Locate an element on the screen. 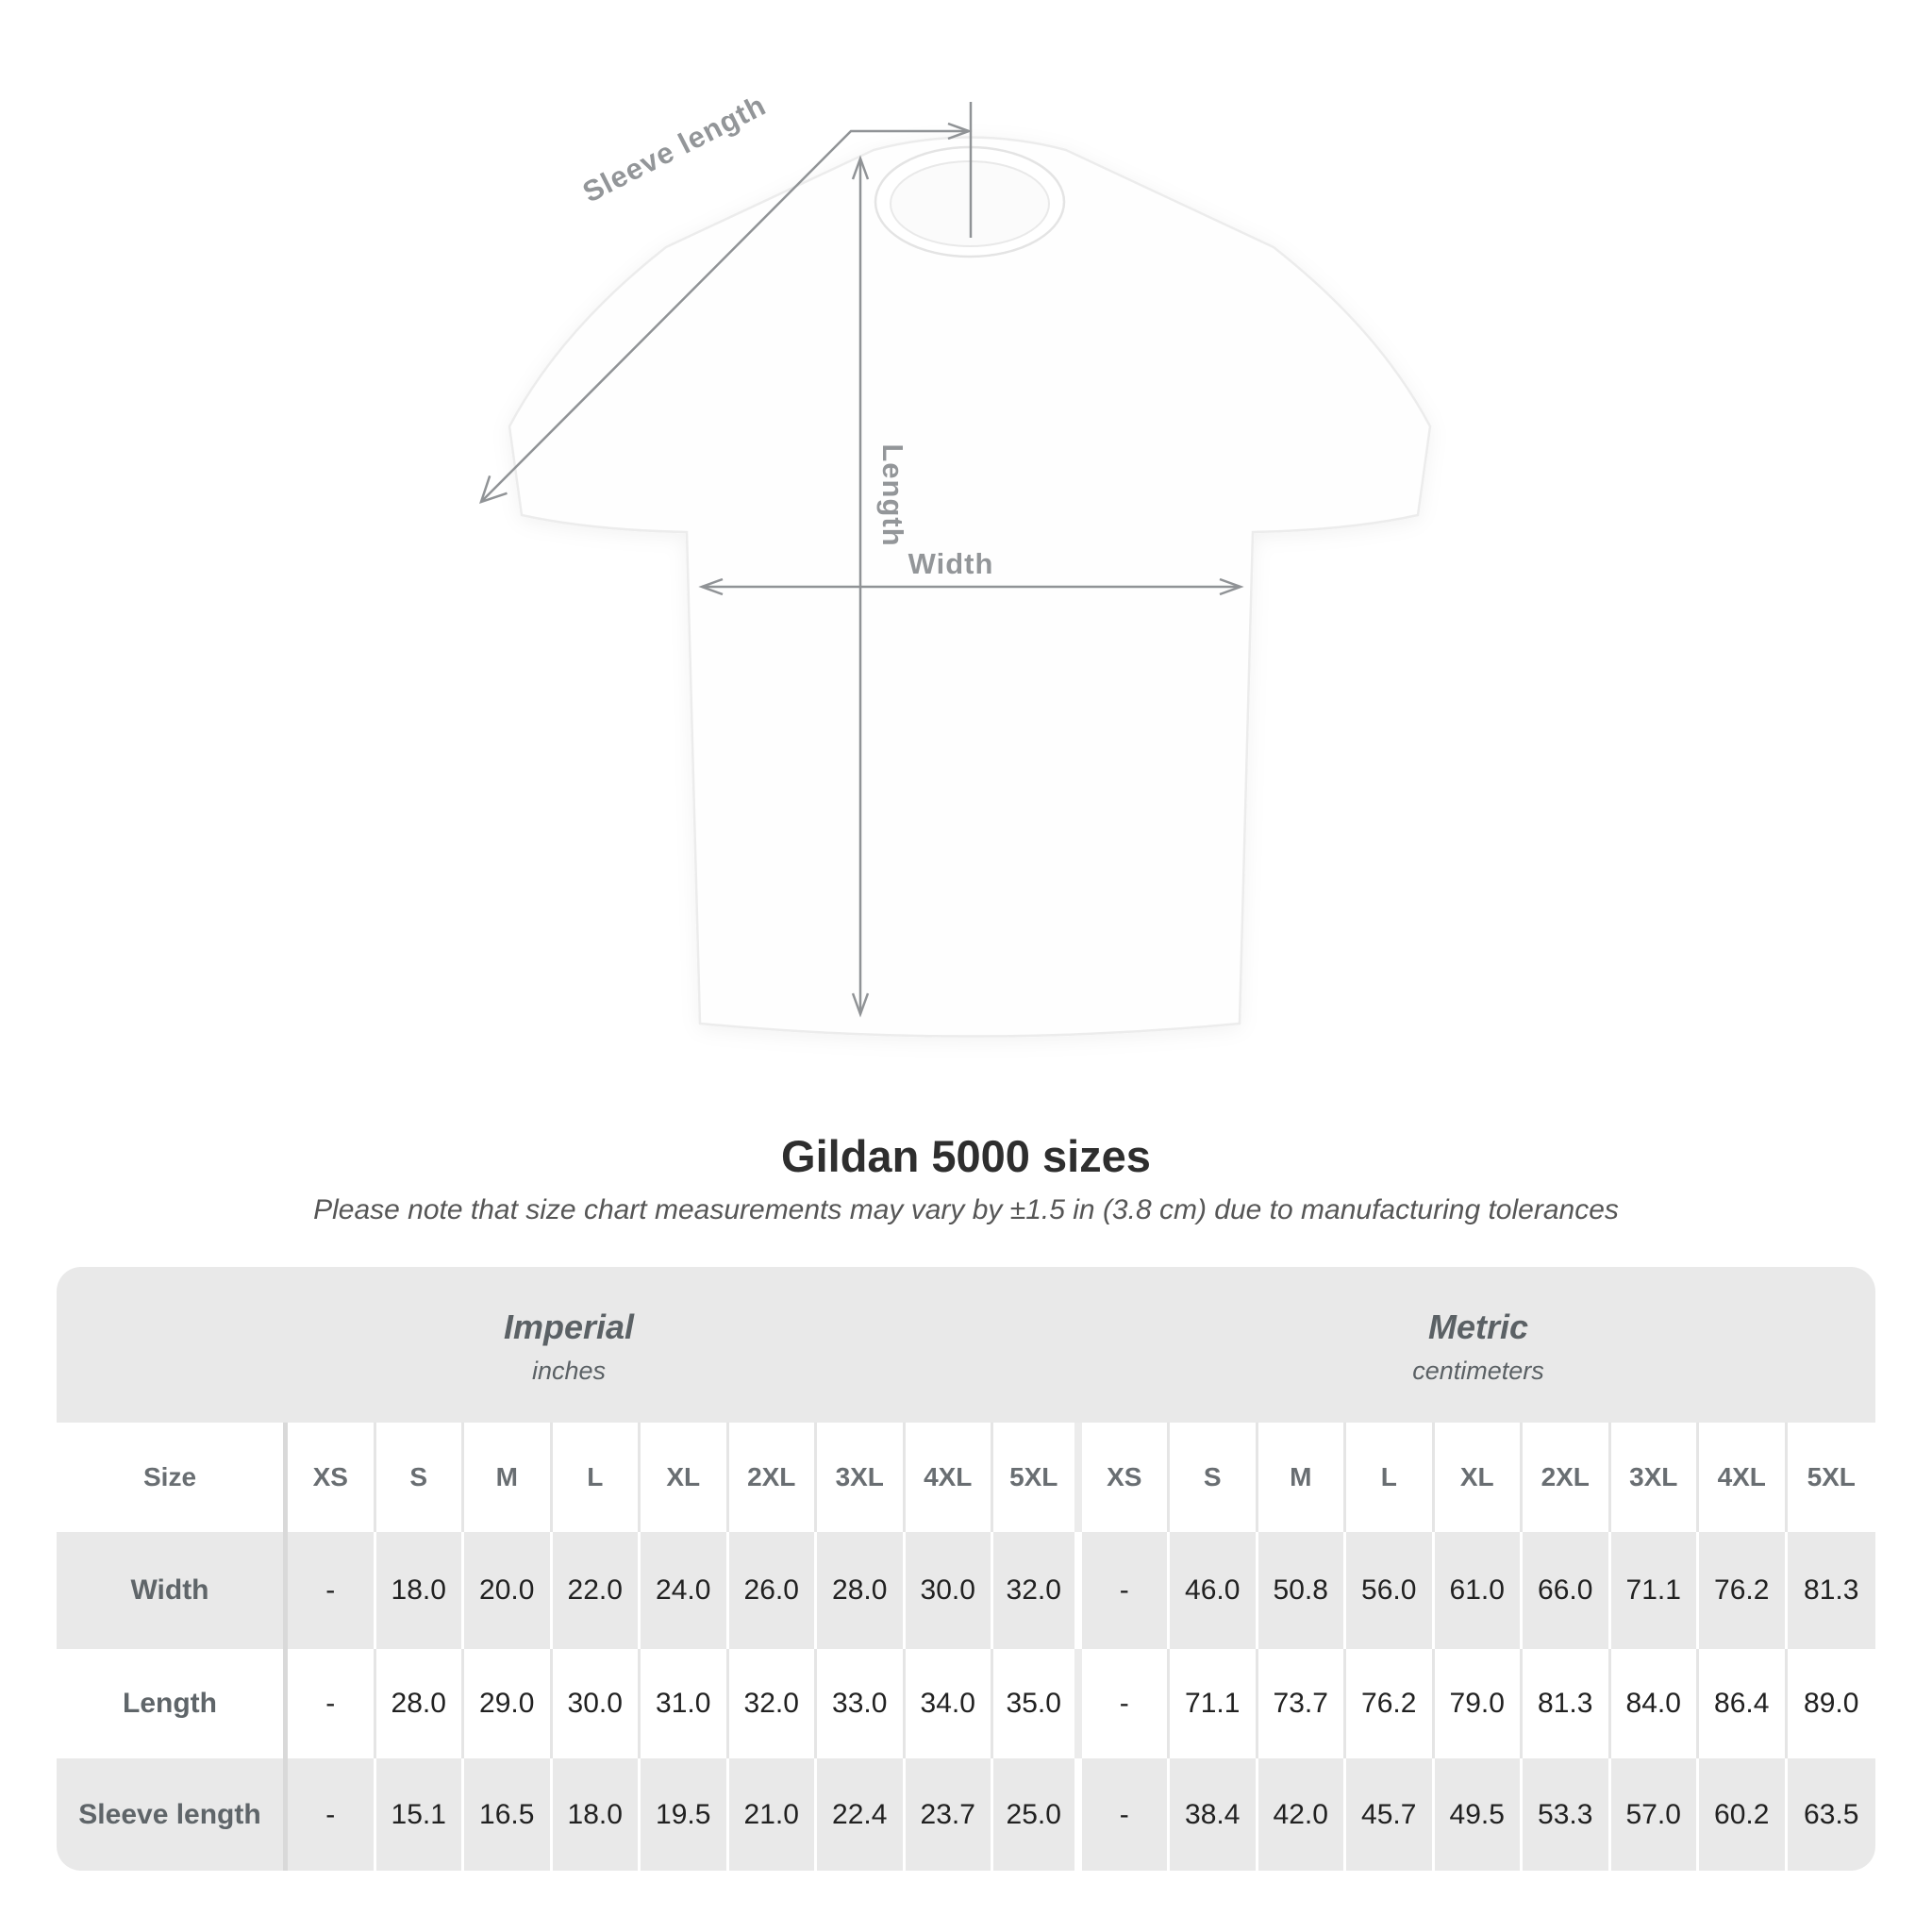 The width and height of the screenshot is (1932, 1932). imperial-title: Imperial is located at coordinates (569, 1326).